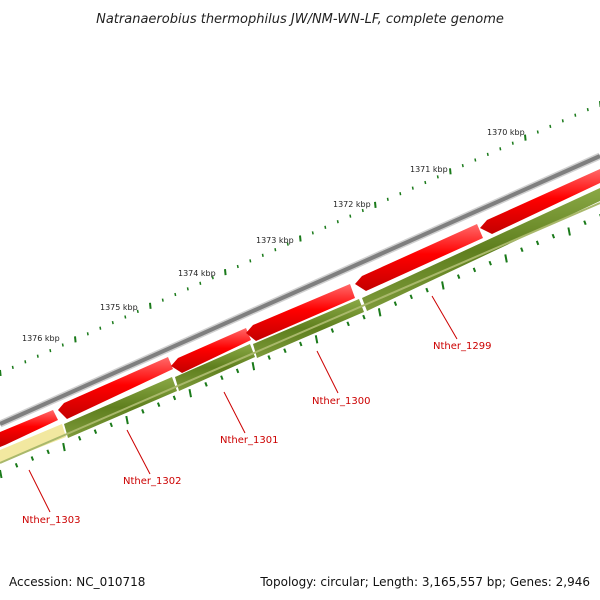 This screenshot has width=600, height=600. What do you see at coordinates (152, 481) in the screenshot?
I see `gene-label-nther-1302: Nther_1302` at bounding box center [152, 481].